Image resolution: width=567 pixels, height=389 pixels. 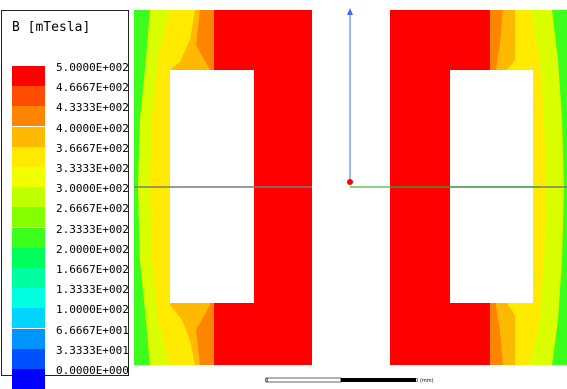 What do you see at coordinates (51, 27) in the screenshot?
I see `legend-title: B [mTesla]` at bounding box center [51, 27].